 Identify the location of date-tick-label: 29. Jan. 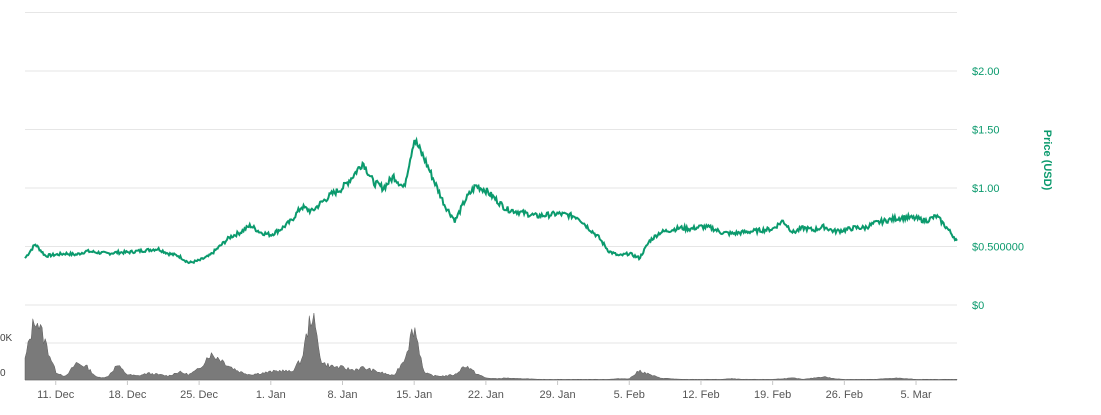
(558, 395).